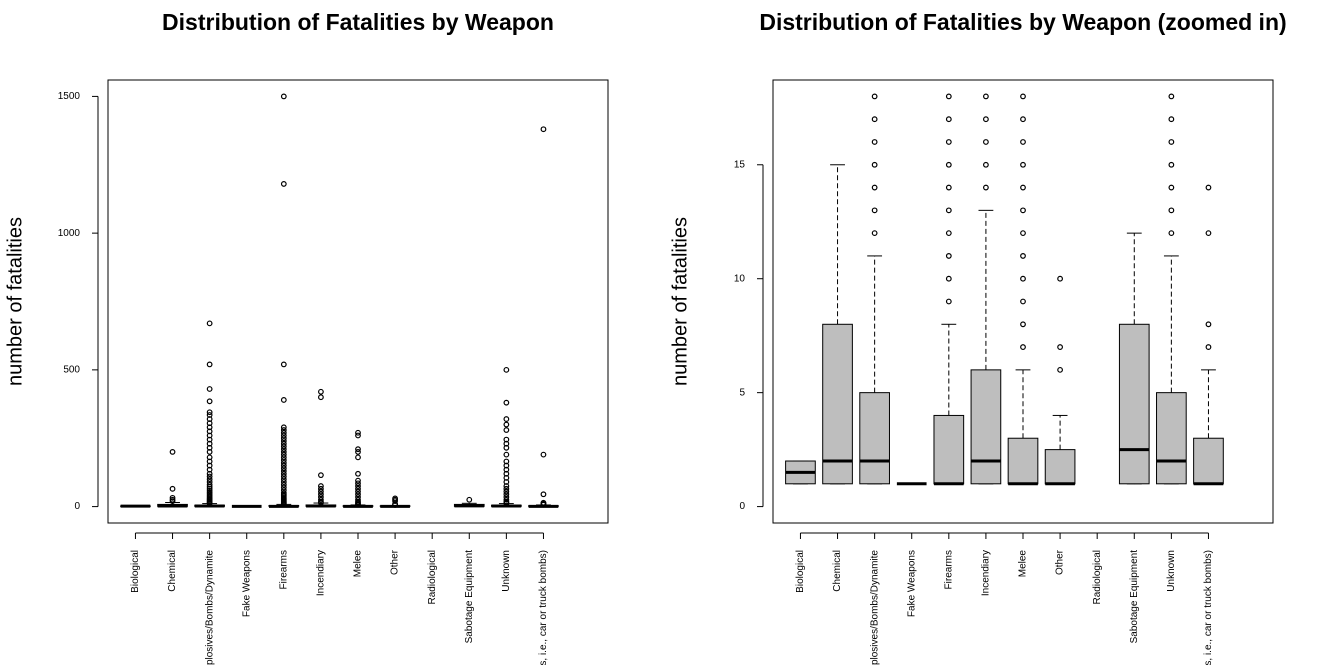 Image resolution: width=1330 pixels, height=665 pixels. I want to click on y-tick-label: 15, so click(740, 164).